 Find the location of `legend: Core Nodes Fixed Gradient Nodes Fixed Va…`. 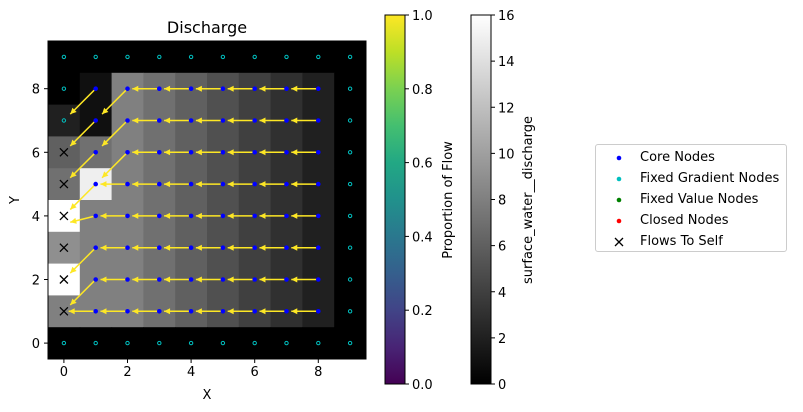

legend: Core Nodes Fixed Gradient Nodes Fixed Va… is located at coordinates (691, 198).